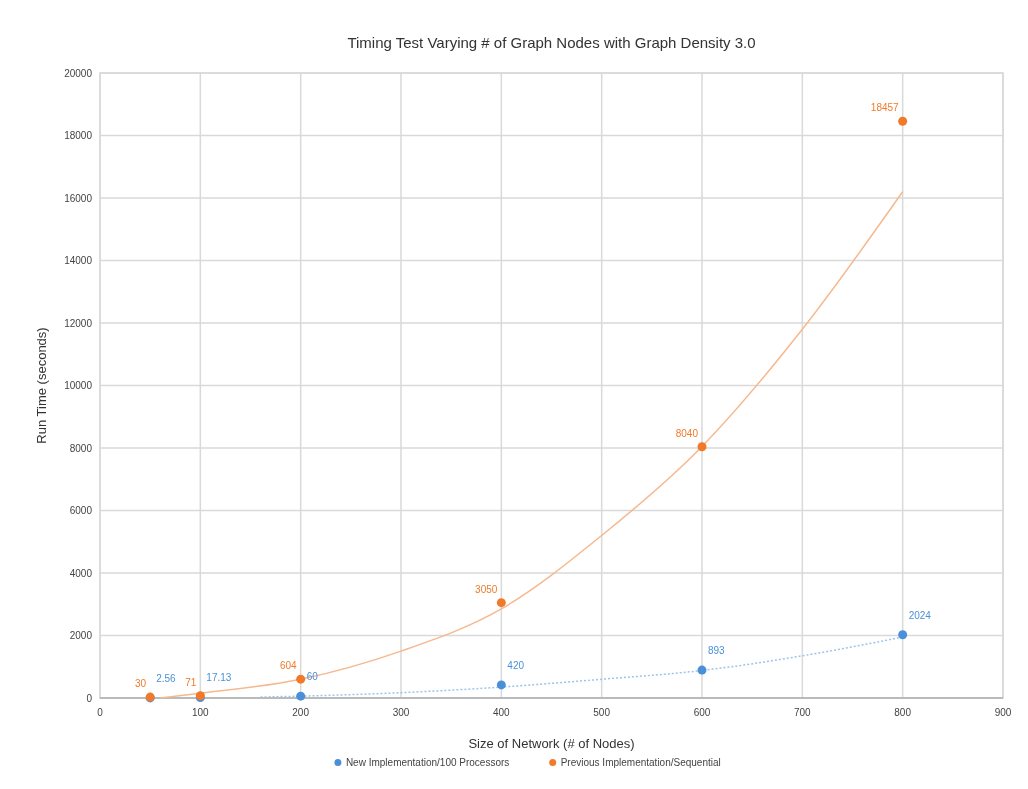 This screenshot has width=1028, height=789. What do you see at coordinates (427, 762) in the screenshot?
I see `legend-label: New Implementation/100 Processors` at bounding box center [427, 762].